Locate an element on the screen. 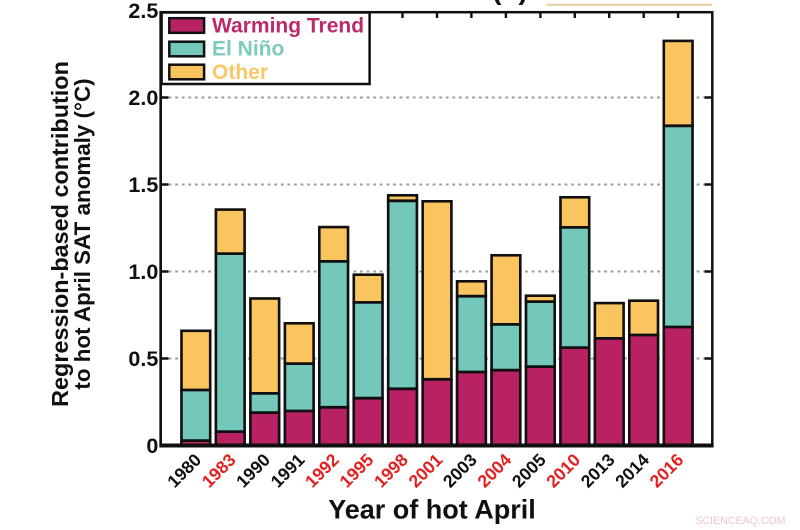 The image size is (800, 530). svg-text: 2016 is located at coordinates (667, 471).